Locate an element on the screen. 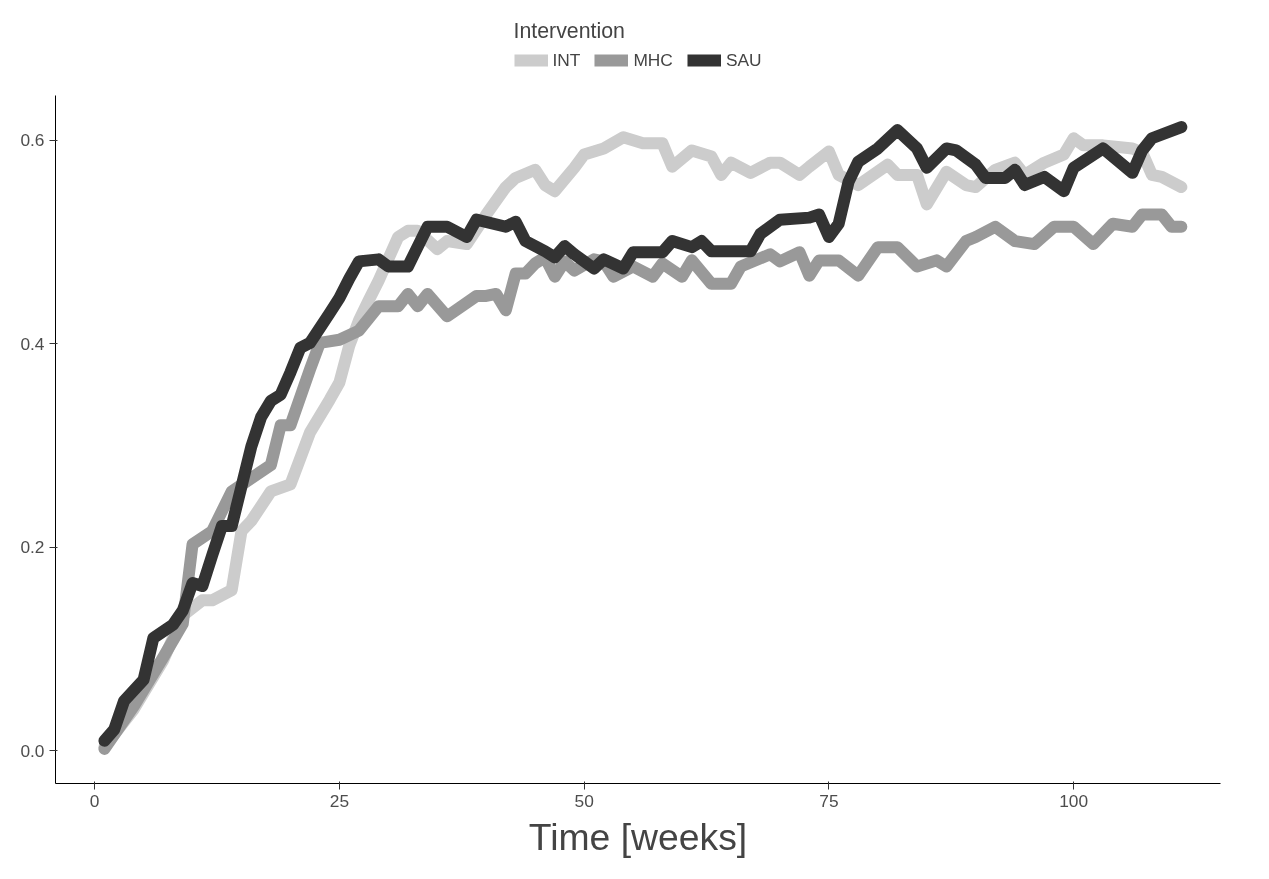 The image size is (1269, 879). y-tick-label: 0.6 is located at coordinates (32, 140).